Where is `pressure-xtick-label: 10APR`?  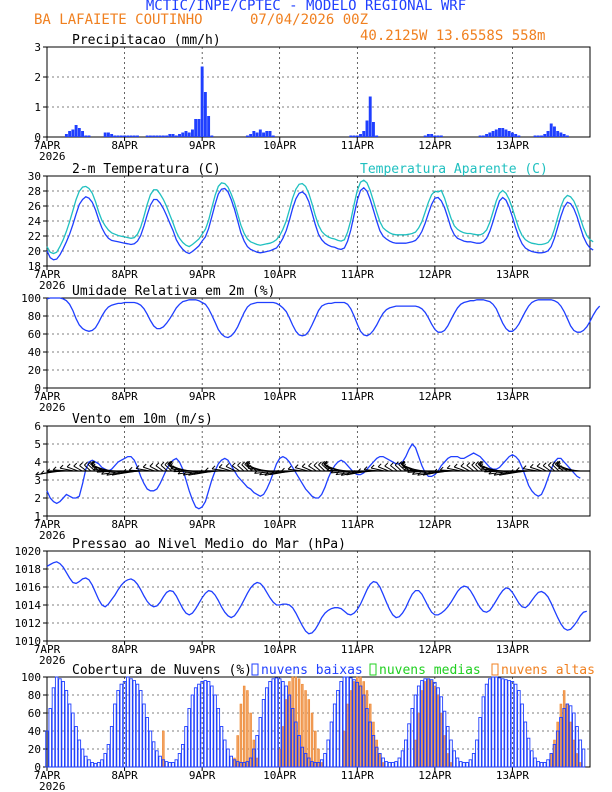 pressure-xtick-label: 10APR is located at coordinates (279, 649).